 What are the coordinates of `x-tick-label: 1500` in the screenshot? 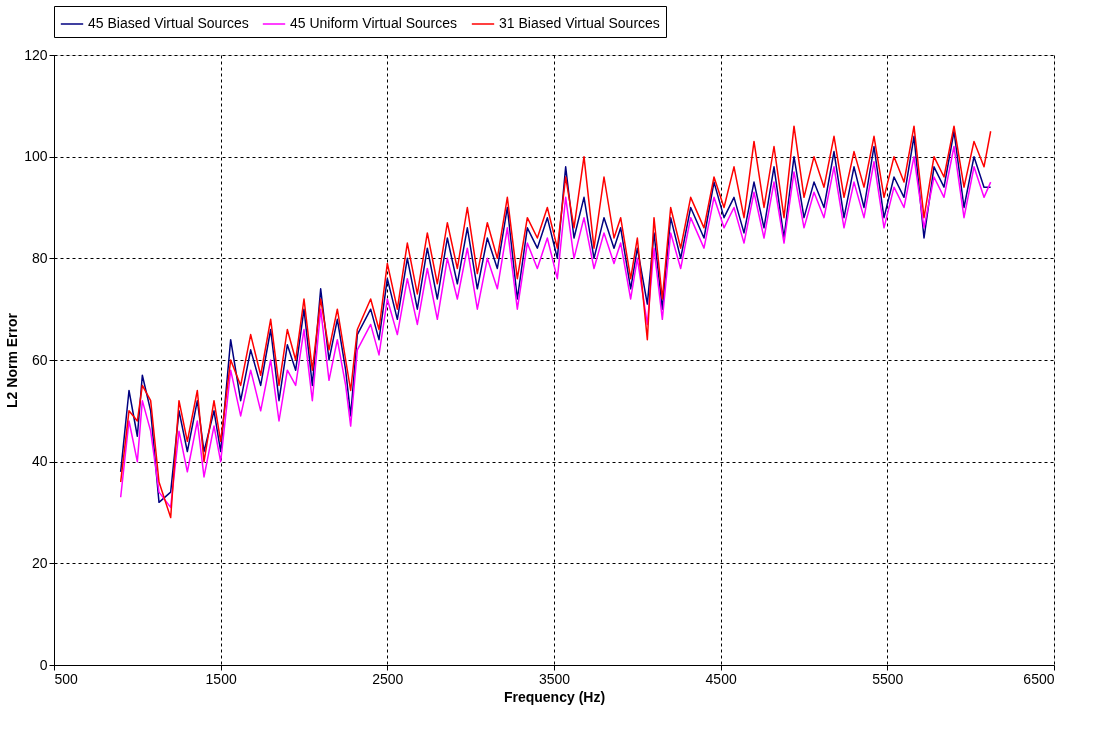 It's located at (221, 678).